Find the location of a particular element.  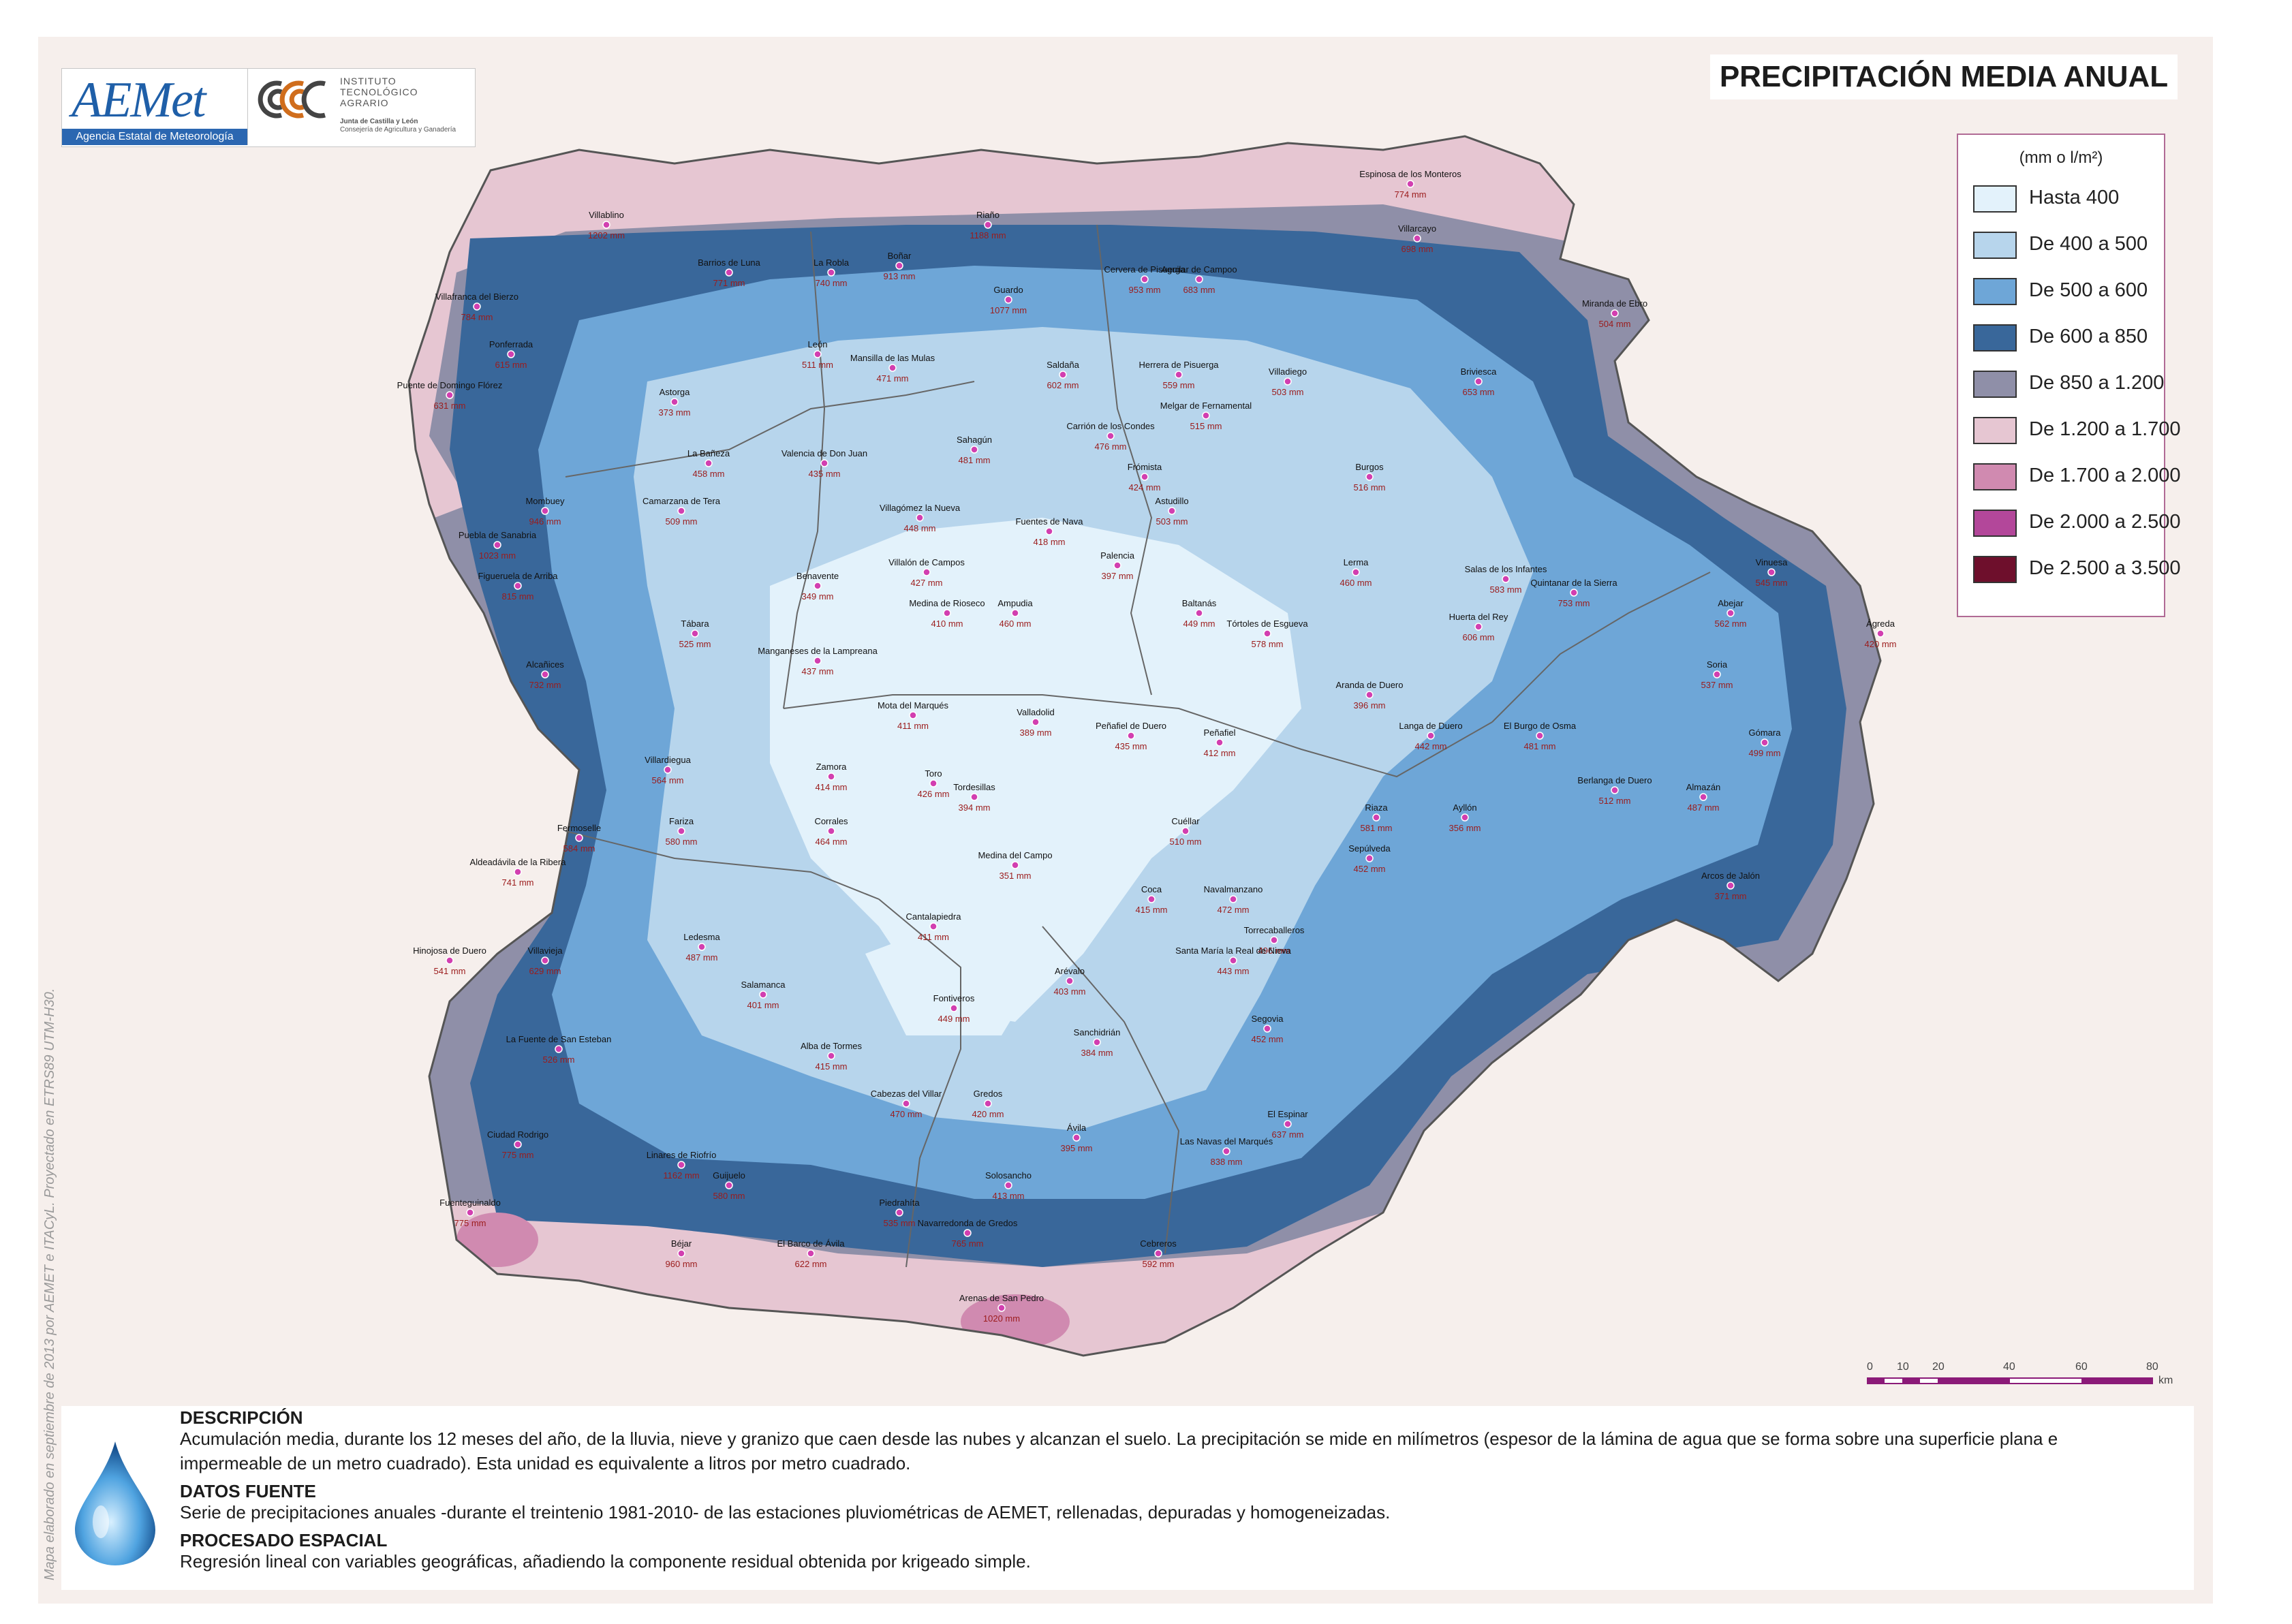

station-name: La Bañeza is located at coordinates (708, 453).